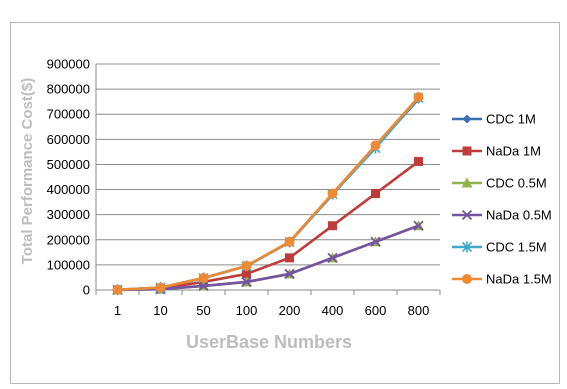  I want to click on y-tick-label: 500000, so click(68, 164).